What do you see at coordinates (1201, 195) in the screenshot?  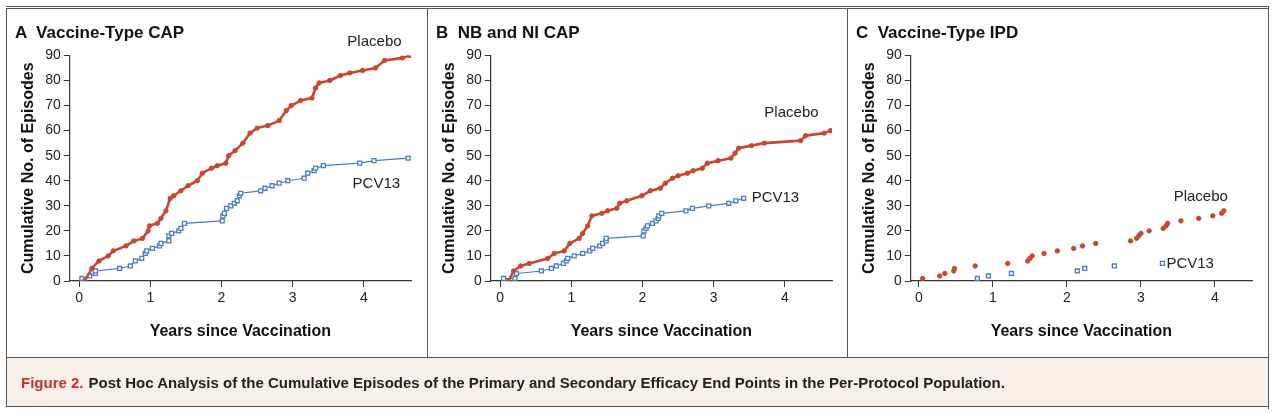 I see `text: Placebo` at bounding box center [1201, 195].